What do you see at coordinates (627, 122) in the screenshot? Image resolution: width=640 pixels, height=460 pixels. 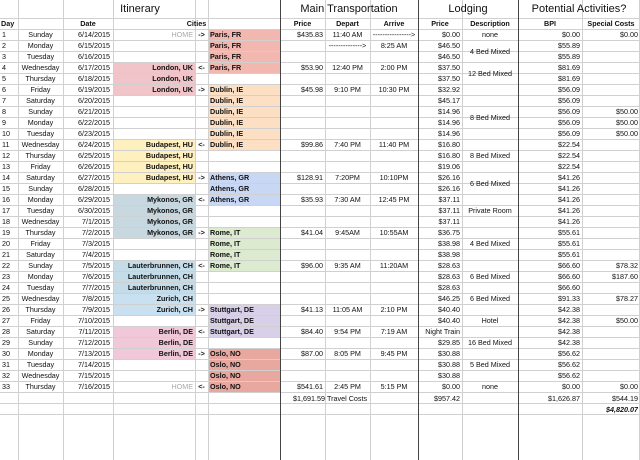 I see `special-cost: $50.00` at bounding box center [627, 122].